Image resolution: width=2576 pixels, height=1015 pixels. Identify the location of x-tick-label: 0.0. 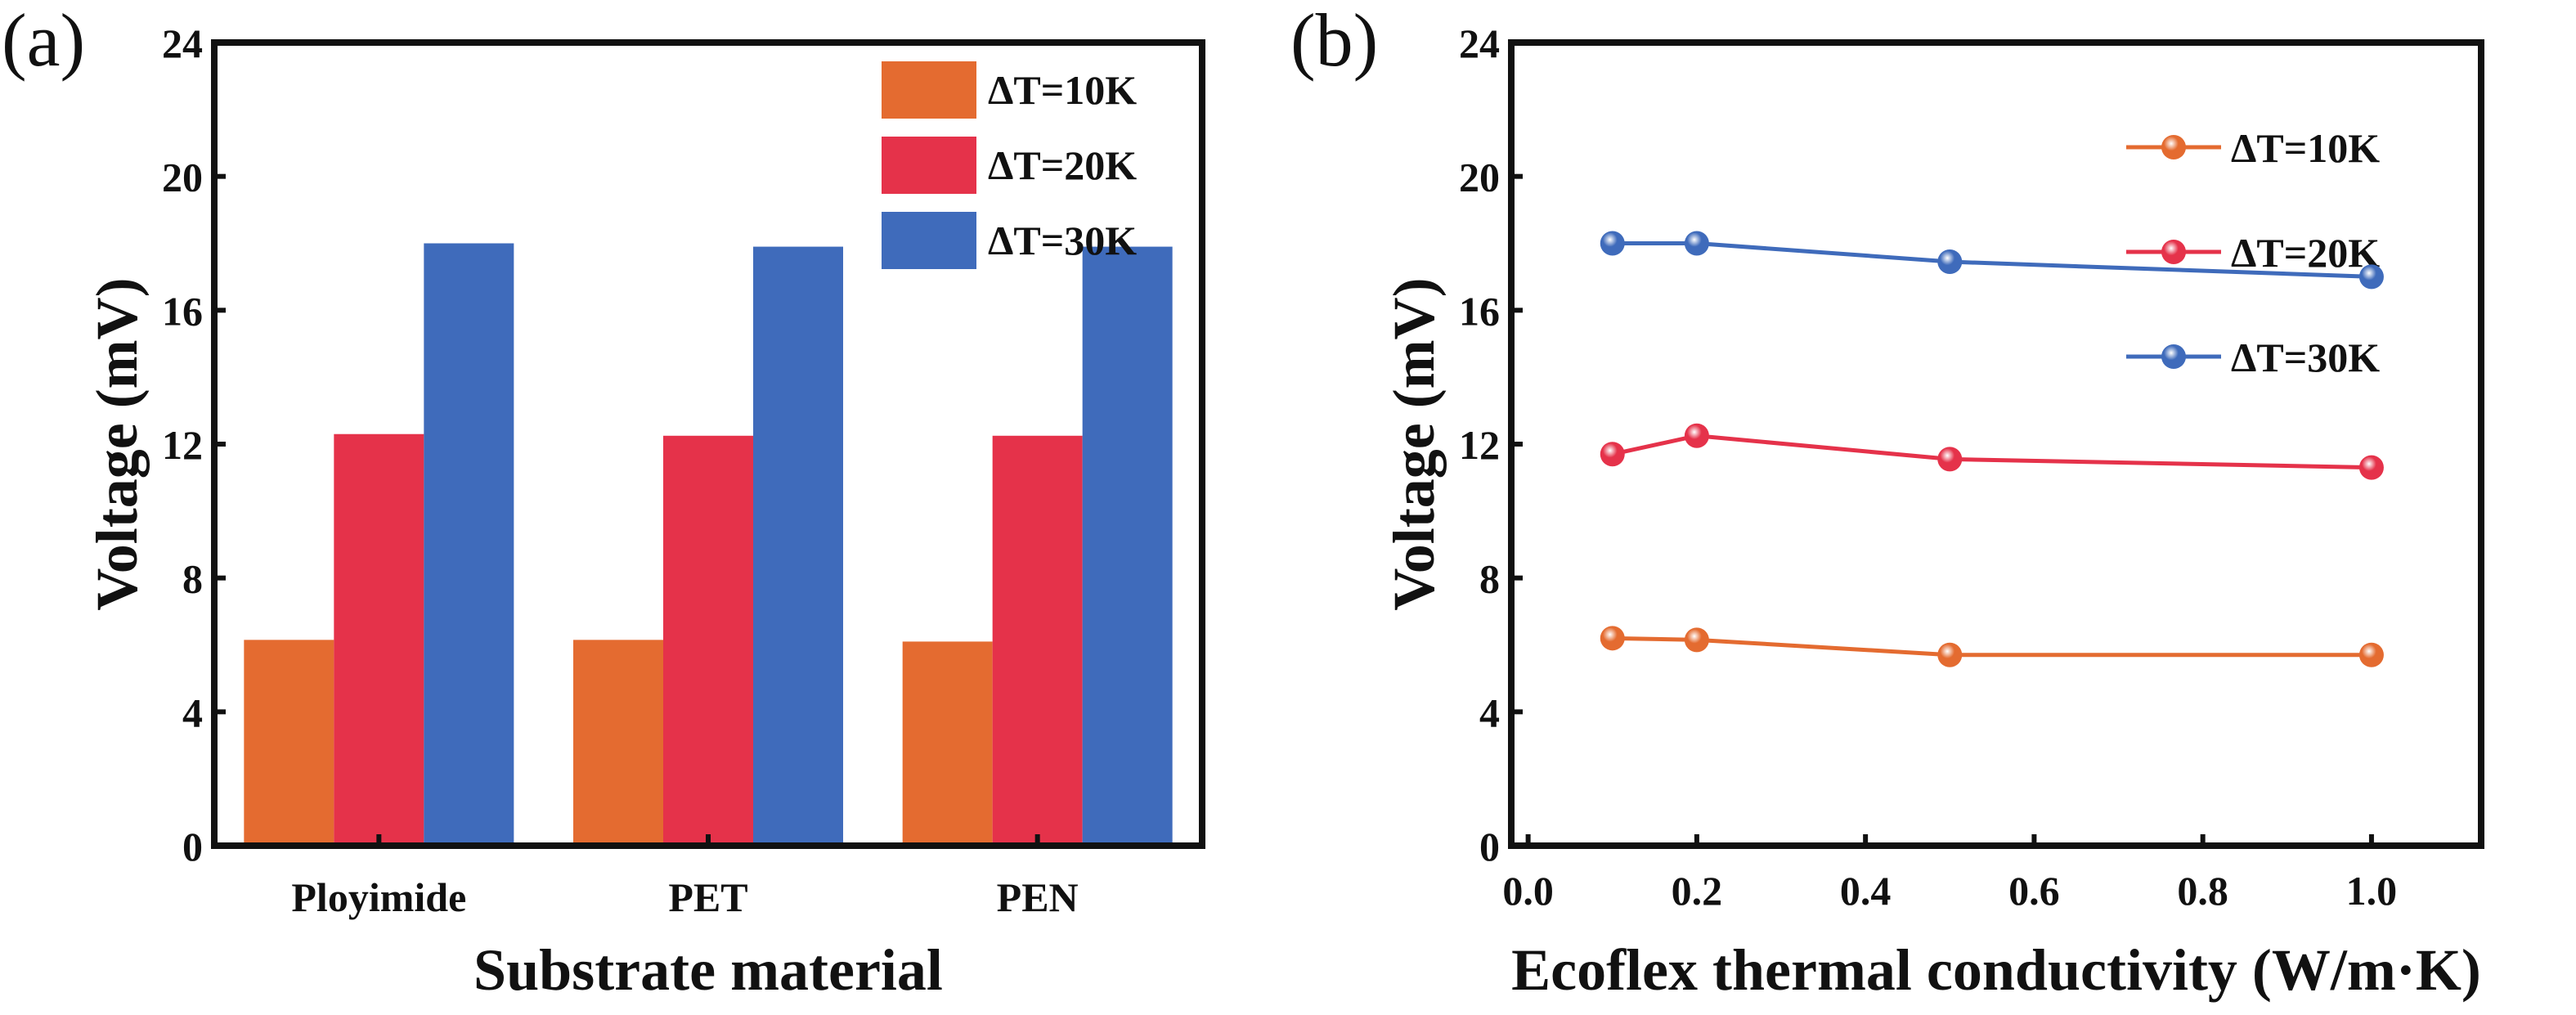
(1528, 891).